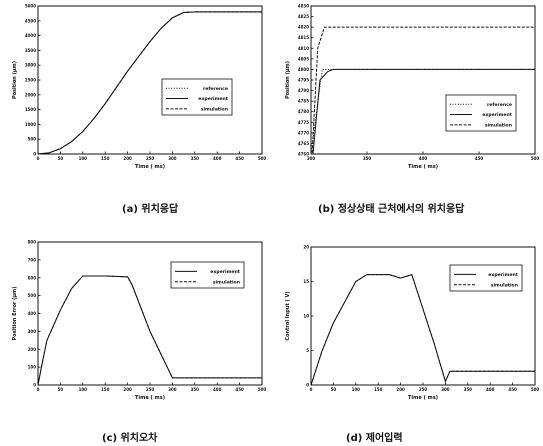 The image size is (543, 446). I want to click on y-tick-label: 3000, so click(30, 65).